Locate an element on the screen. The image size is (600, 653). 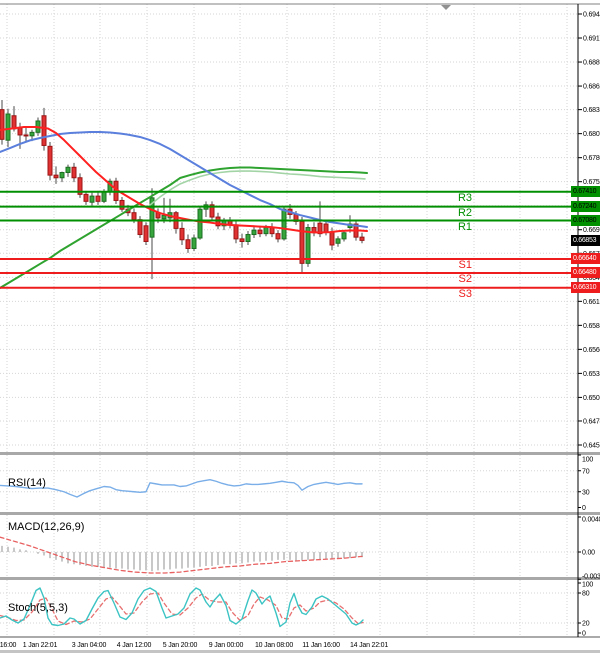
rsi-tick-label: 30 is located at coordinates (586, 492).